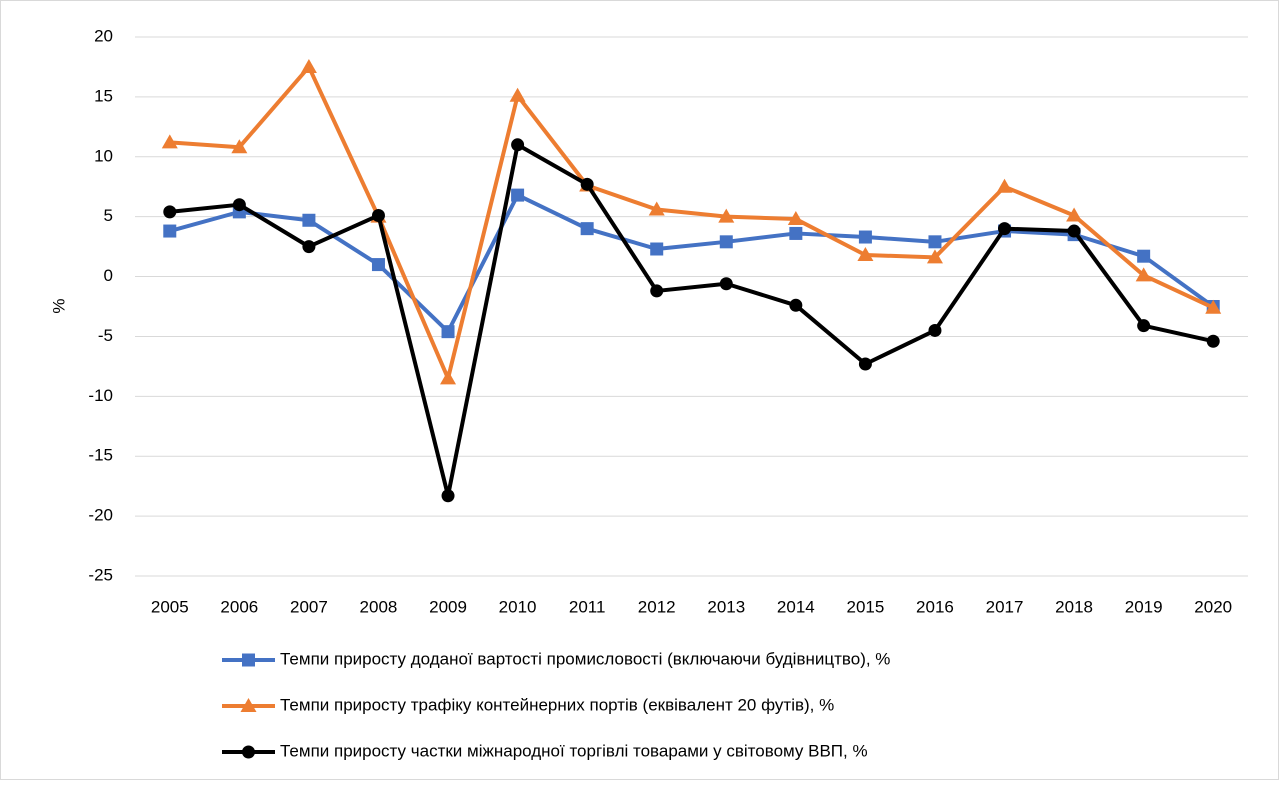 This screenshot has width=1279, height=785. Describe the element at coordinates (170, 606) in the screenshot. I see `x-tick-label: 2005` at that location.